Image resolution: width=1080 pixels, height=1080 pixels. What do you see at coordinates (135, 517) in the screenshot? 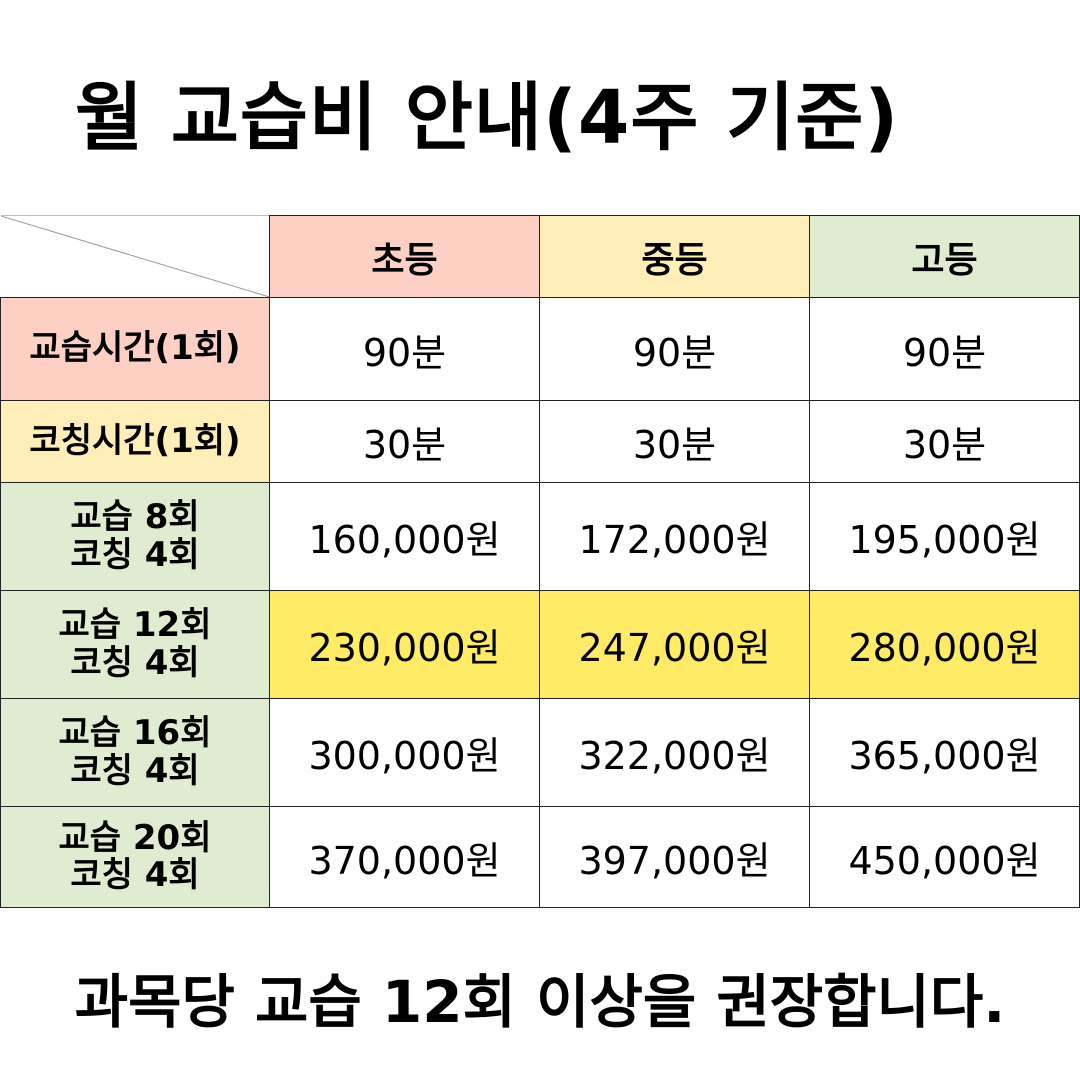
I see `row-label-plan-8-lessons: 교습 8회` at bounding box center [135, 517].